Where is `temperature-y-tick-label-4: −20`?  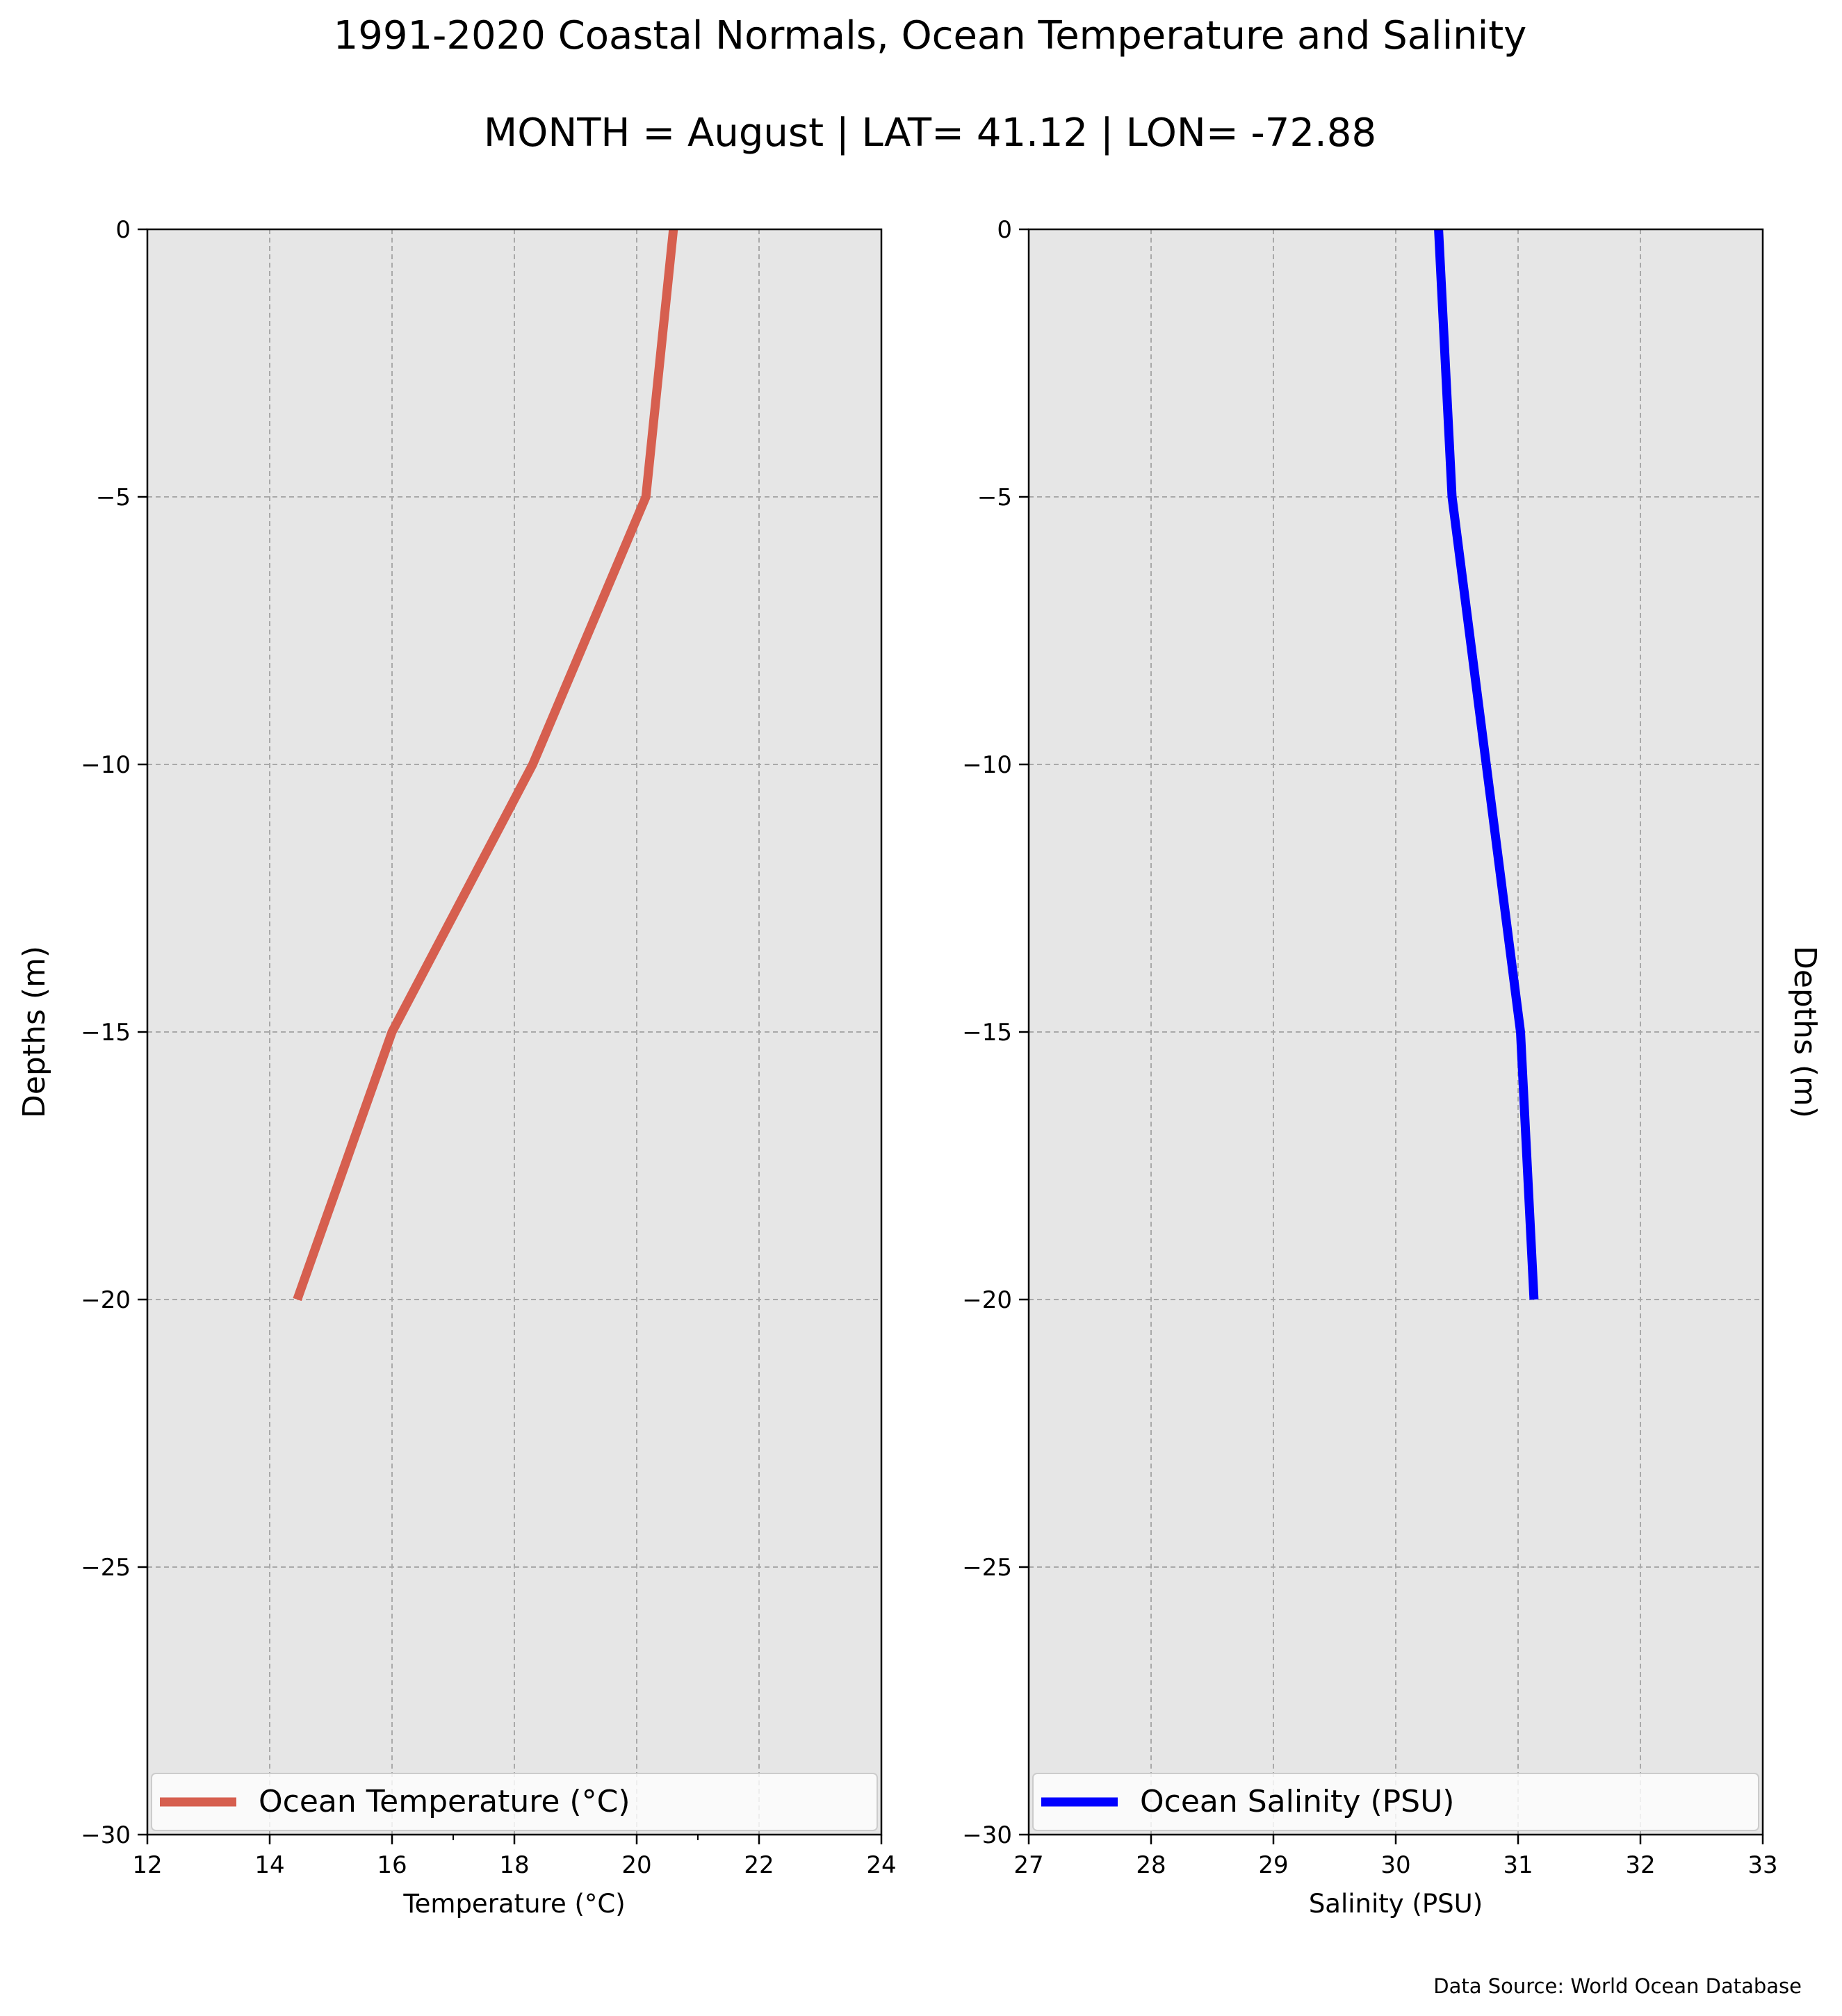
temperature-y-tick-label-4: −20 is located at coordinates (106, 1300).